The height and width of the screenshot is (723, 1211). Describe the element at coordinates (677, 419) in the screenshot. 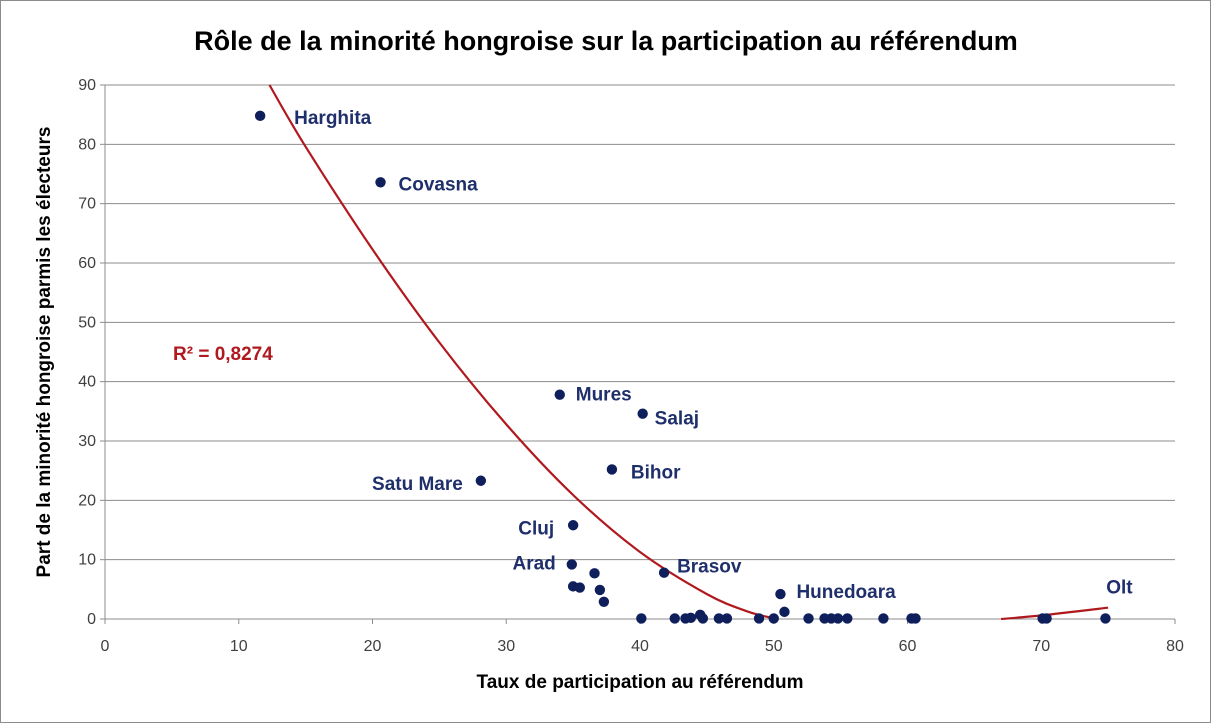

I see `point-label-salaj: Salaj` at that location.